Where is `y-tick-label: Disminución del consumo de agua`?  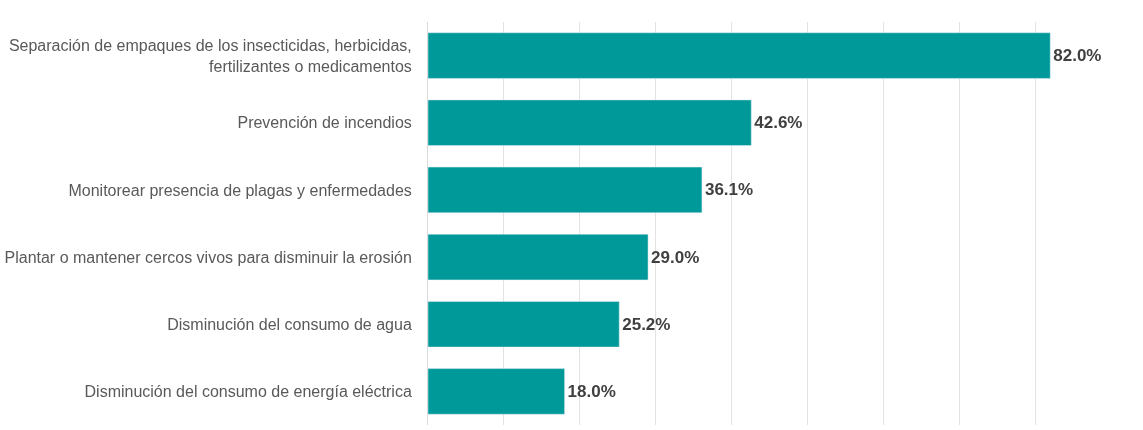
y-tick-label: Disminución del consumo de agua is located at coordinates (289, 324).